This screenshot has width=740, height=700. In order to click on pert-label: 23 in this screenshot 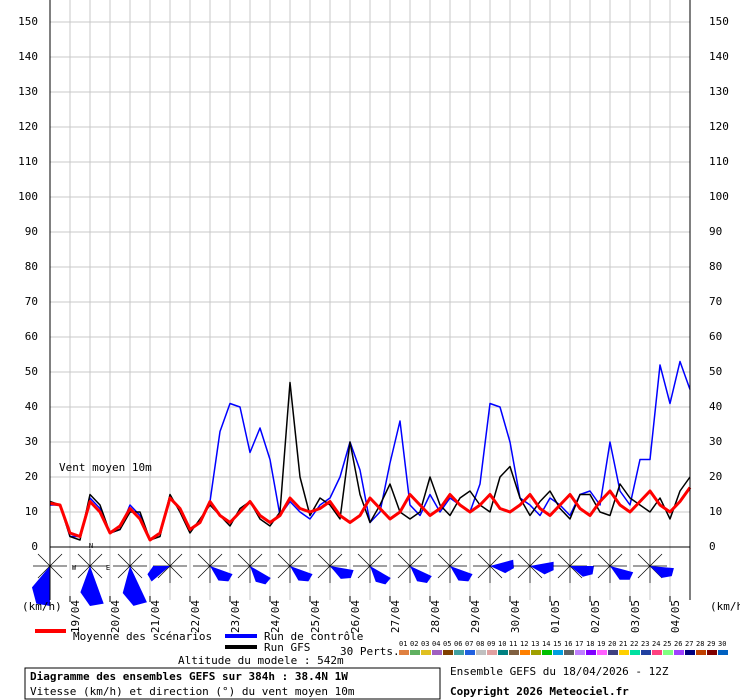, I will do `click(645, 644)`.